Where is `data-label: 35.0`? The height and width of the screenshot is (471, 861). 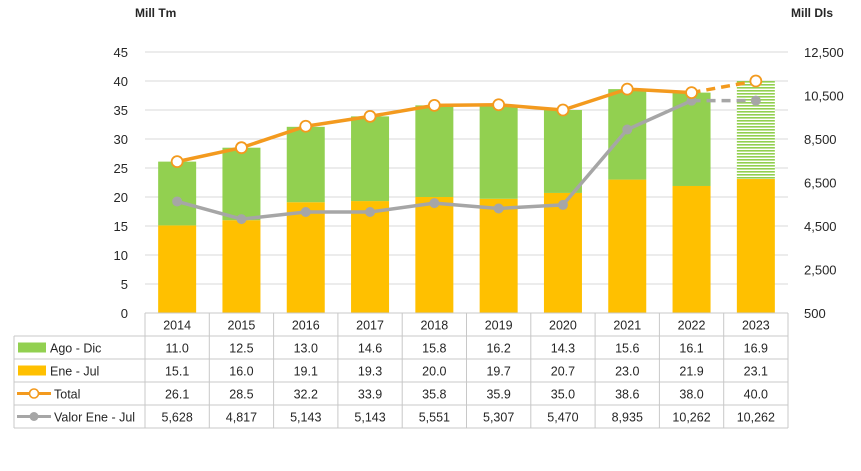 data-label: 35.0 is located at coordinates (563, 395).